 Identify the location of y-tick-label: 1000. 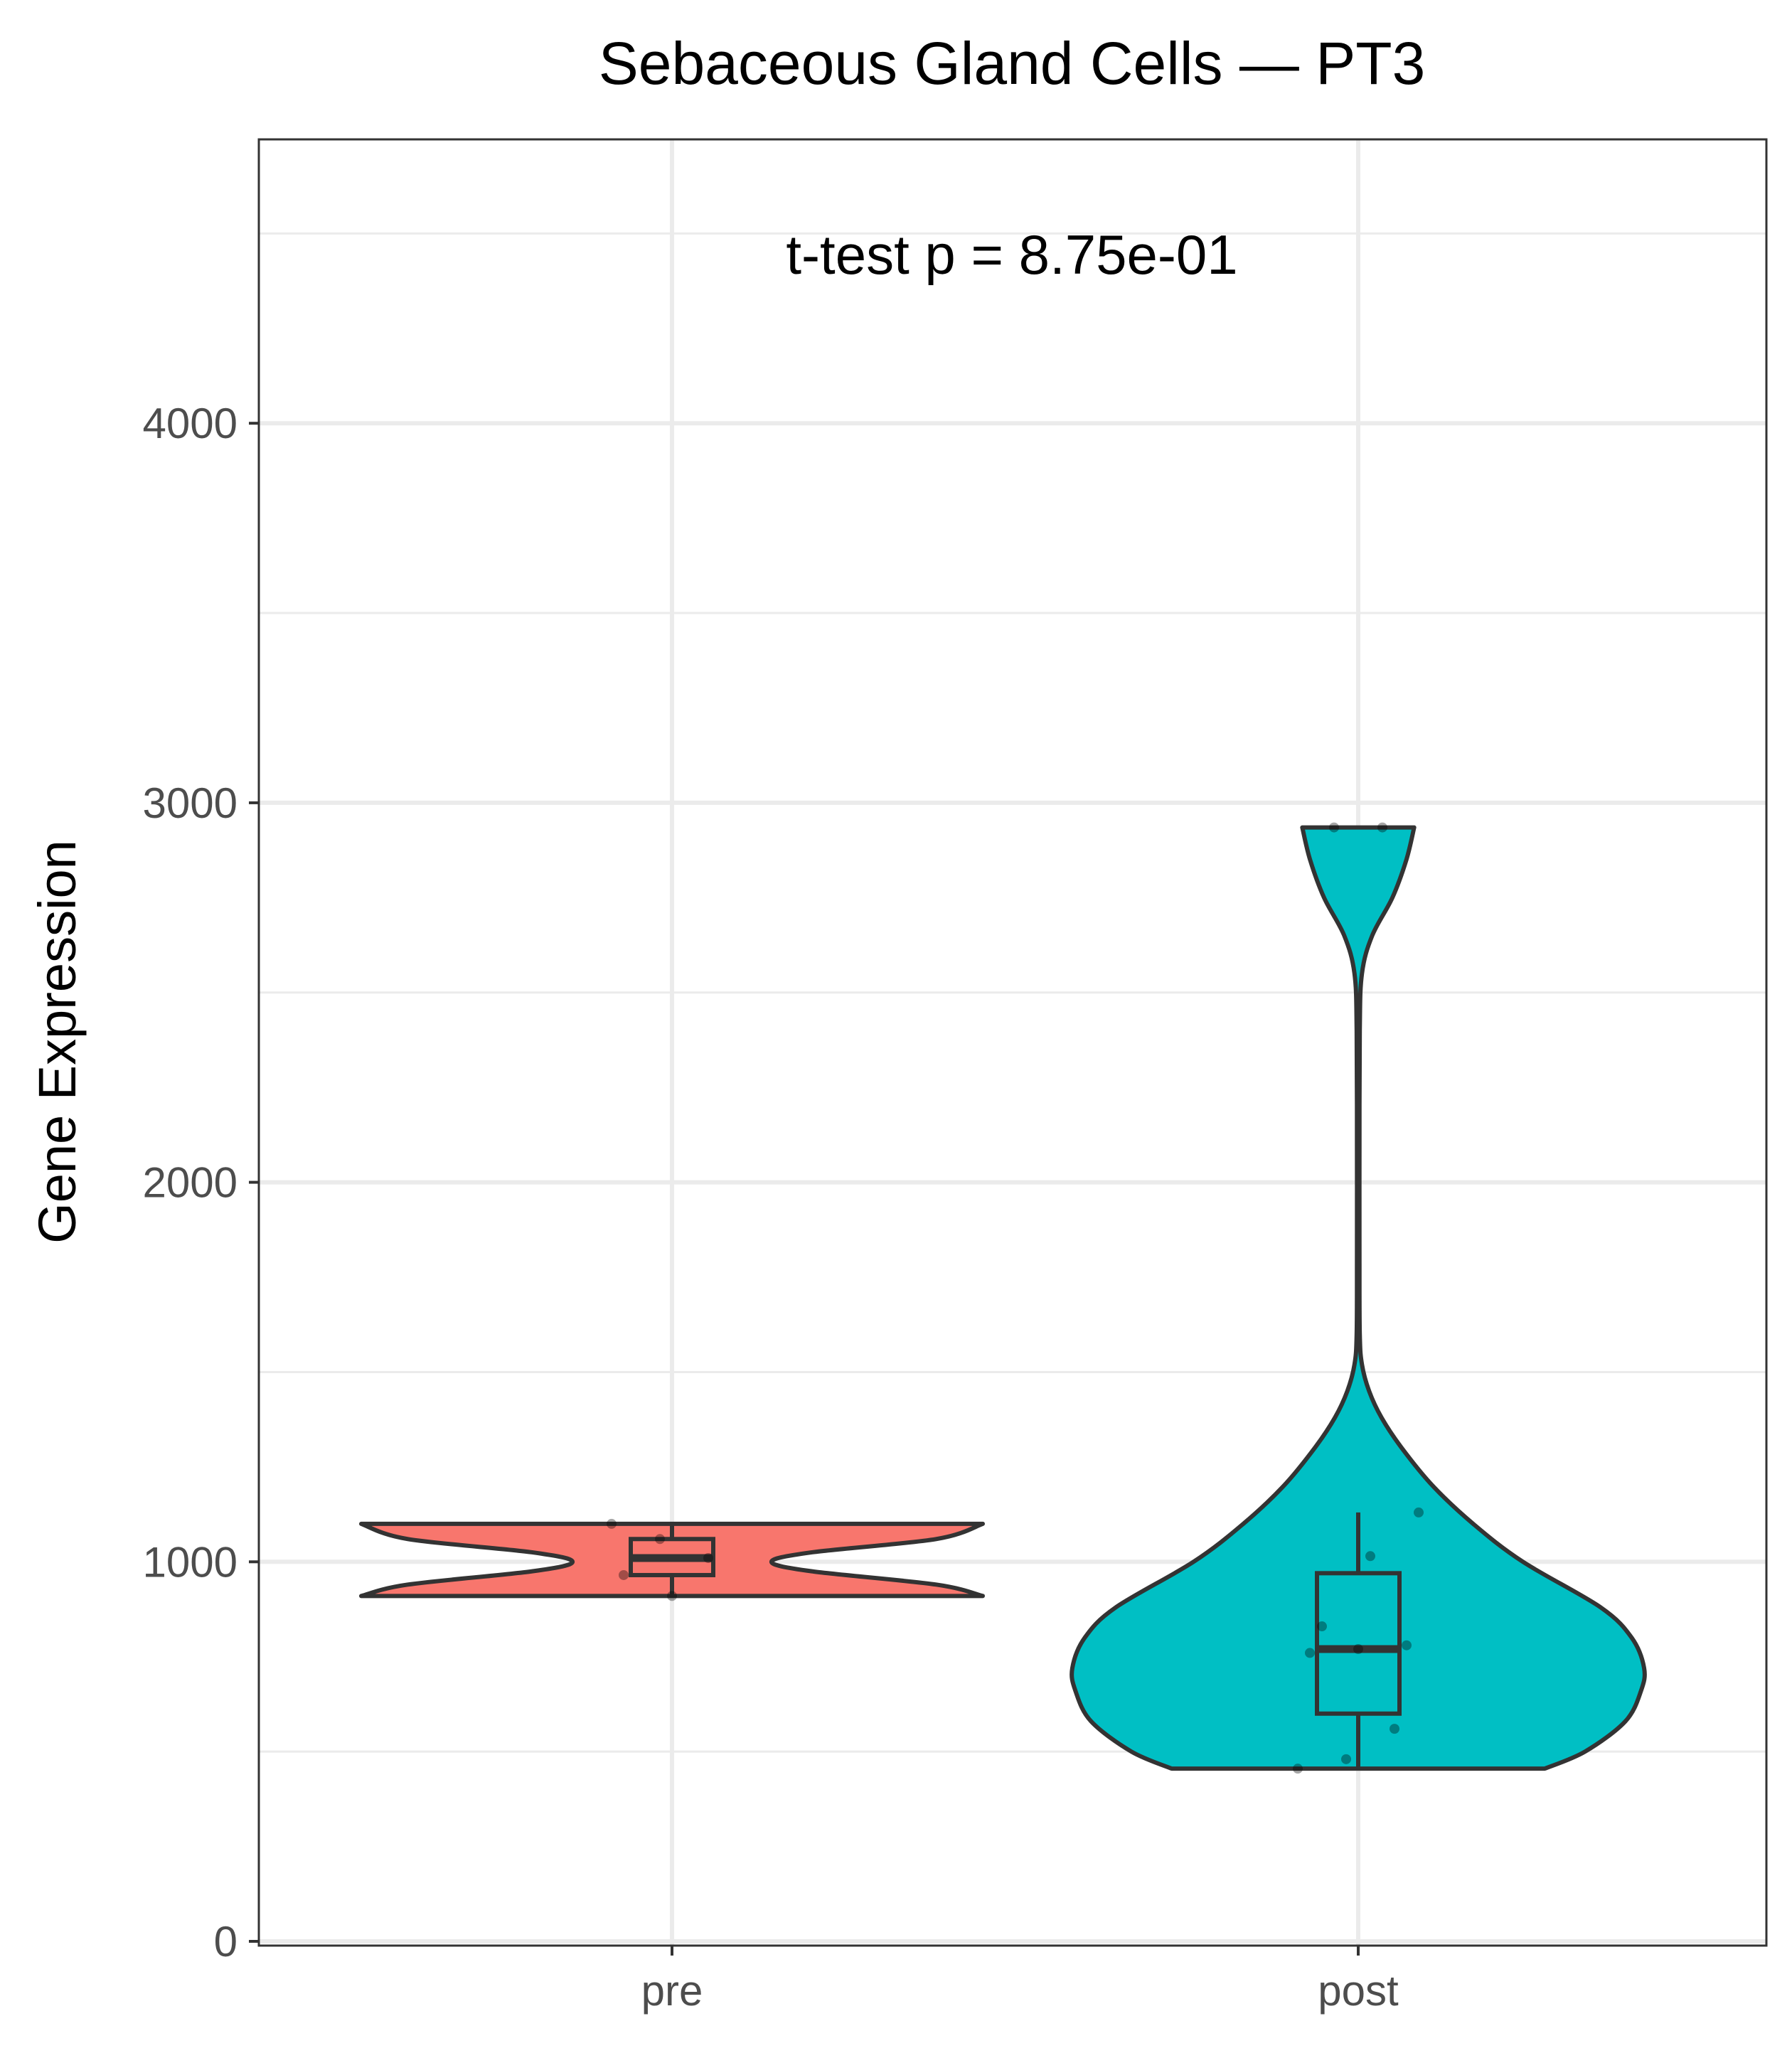
(190, 1562).